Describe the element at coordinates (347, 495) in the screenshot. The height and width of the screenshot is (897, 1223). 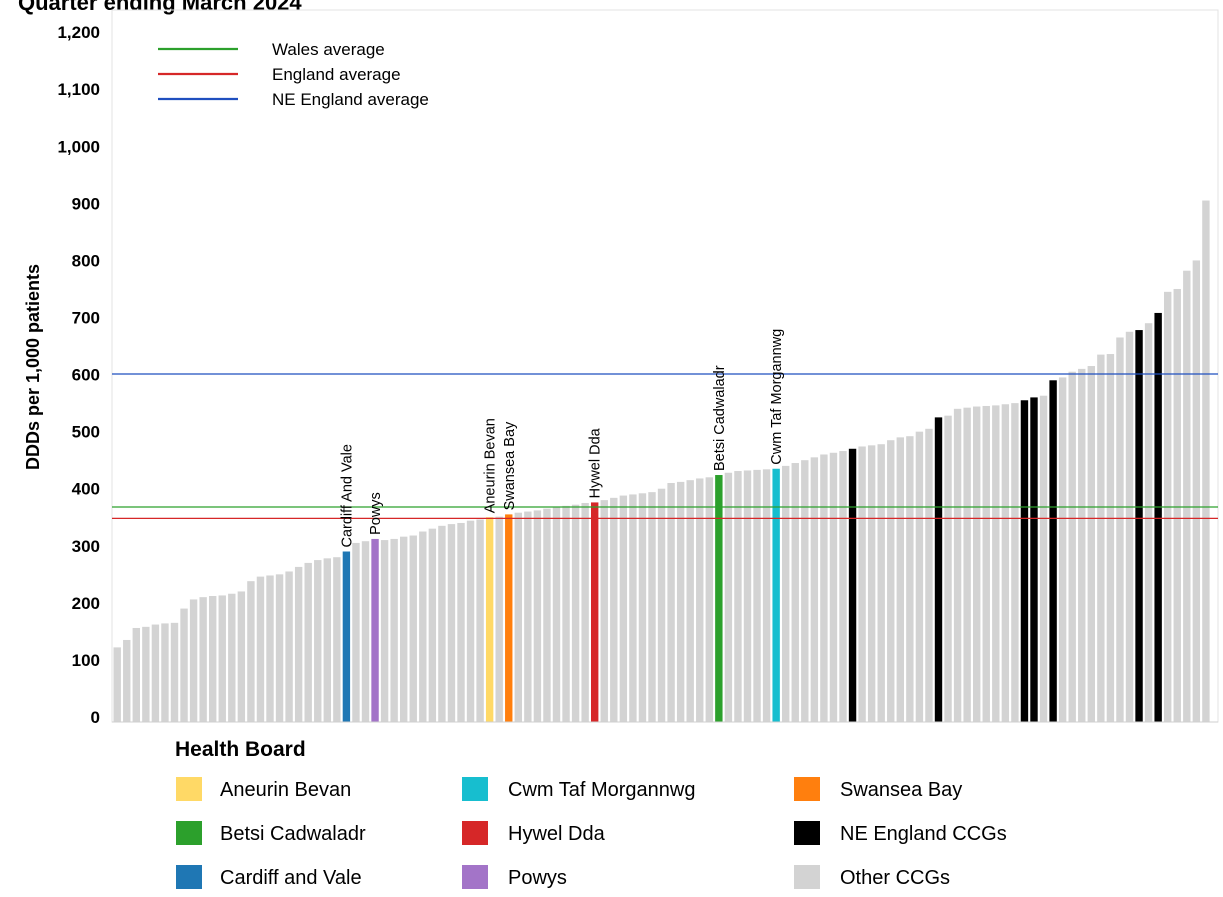
I see `bar-label: Cardiff And Vale` at that location.